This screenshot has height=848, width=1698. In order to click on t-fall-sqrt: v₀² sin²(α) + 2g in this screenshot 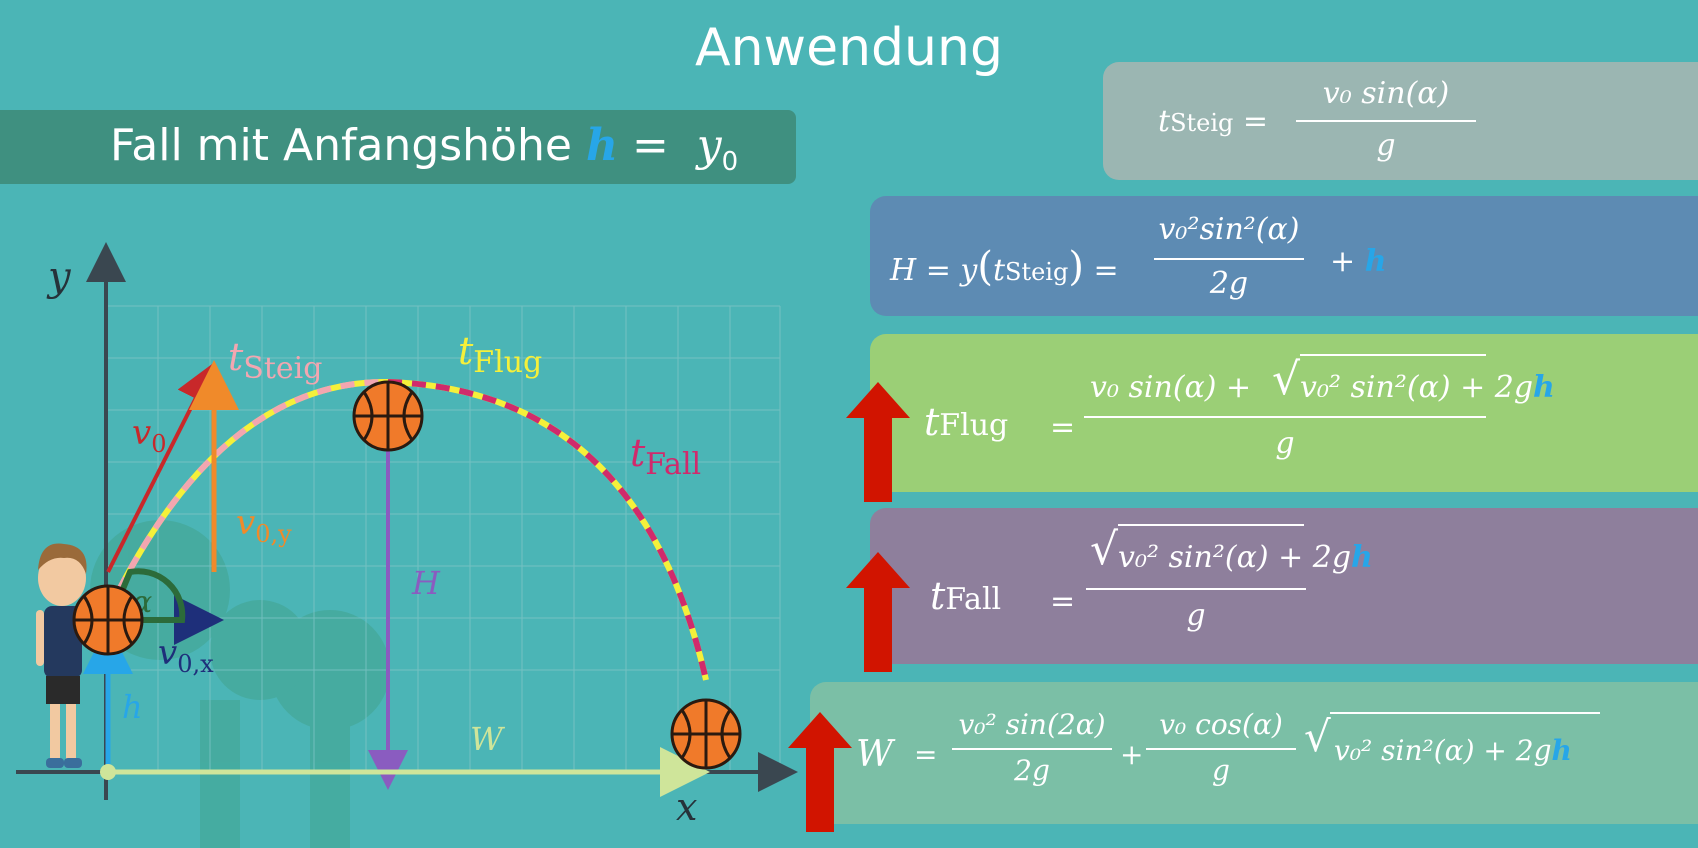, I will do `click(1235, 557)`.